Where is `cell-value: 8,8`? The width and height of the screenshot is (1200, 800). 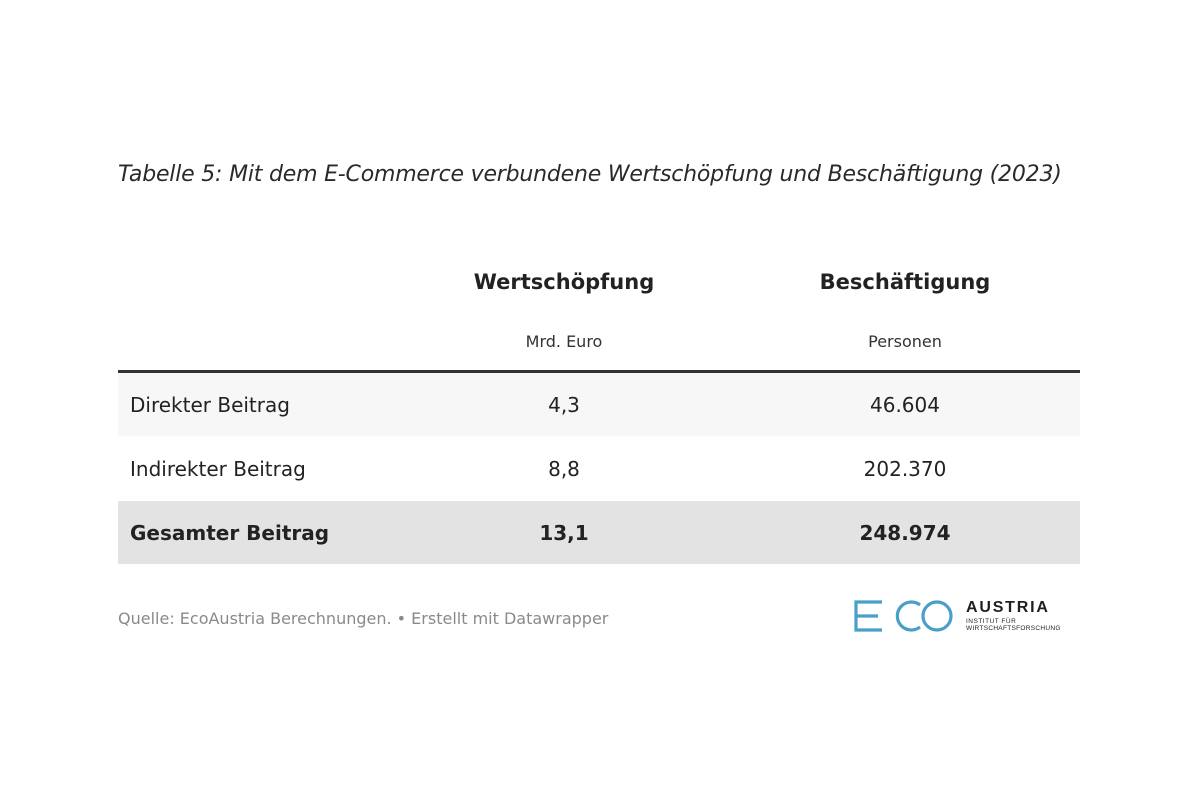 cell-value: 8,8 is located at coordinates (564, 469).